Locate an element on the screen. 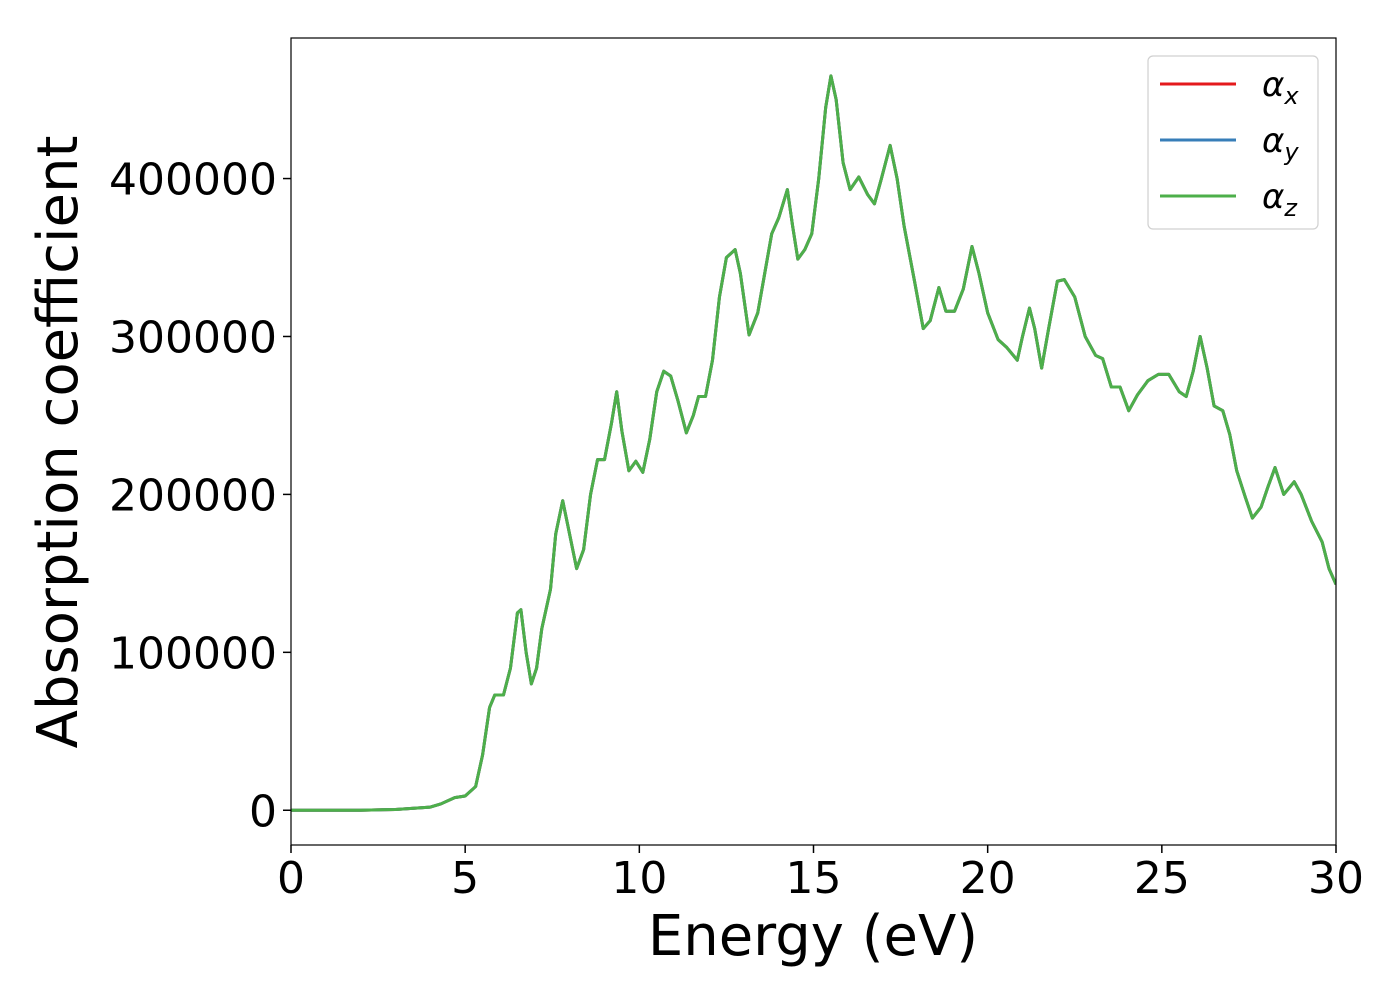  x-axis-label: Energy (eV) is located at coordinates (813, 936).